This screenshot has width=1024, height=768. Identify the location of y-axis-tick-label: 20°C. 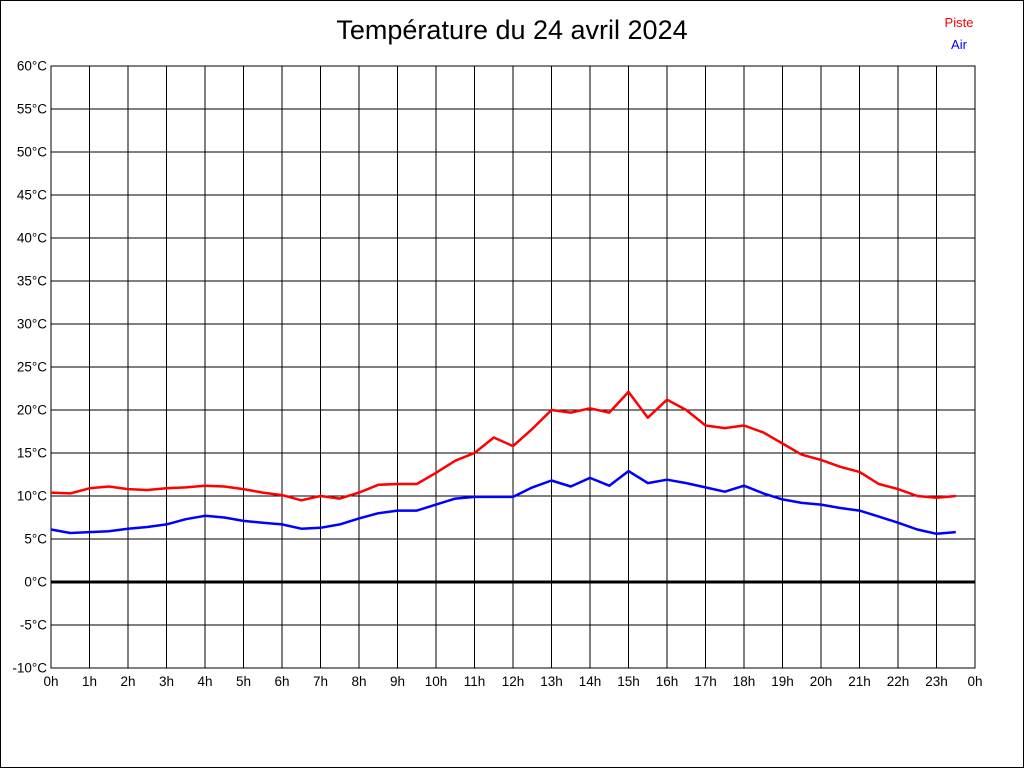
(32, 410).